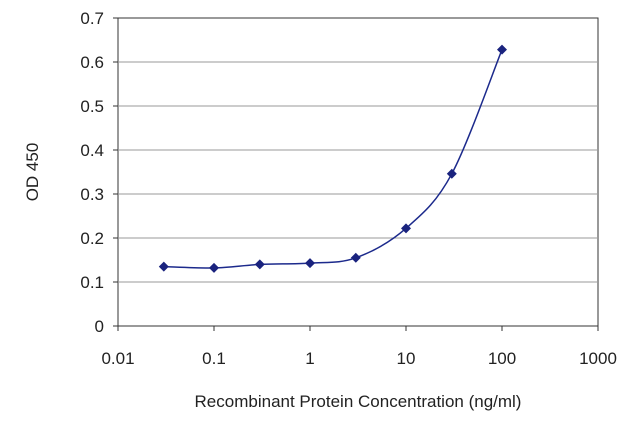 Image resolution: width=640 pixels, height=427 pixels. What do you see at coordinates (406, 358) in the screenshot?
I see `x-tick-label: 10` at bounding box center [406, 358].